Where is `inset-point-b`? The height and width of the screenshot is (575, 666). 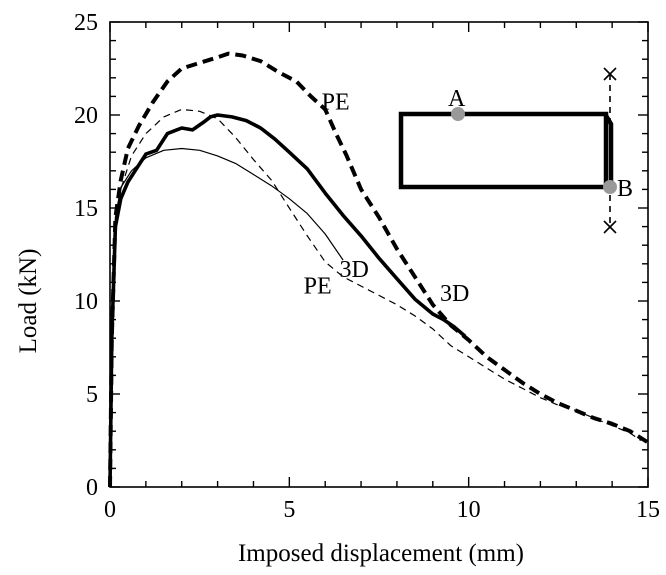
inset-point-b is located at coordinates (610, 187).